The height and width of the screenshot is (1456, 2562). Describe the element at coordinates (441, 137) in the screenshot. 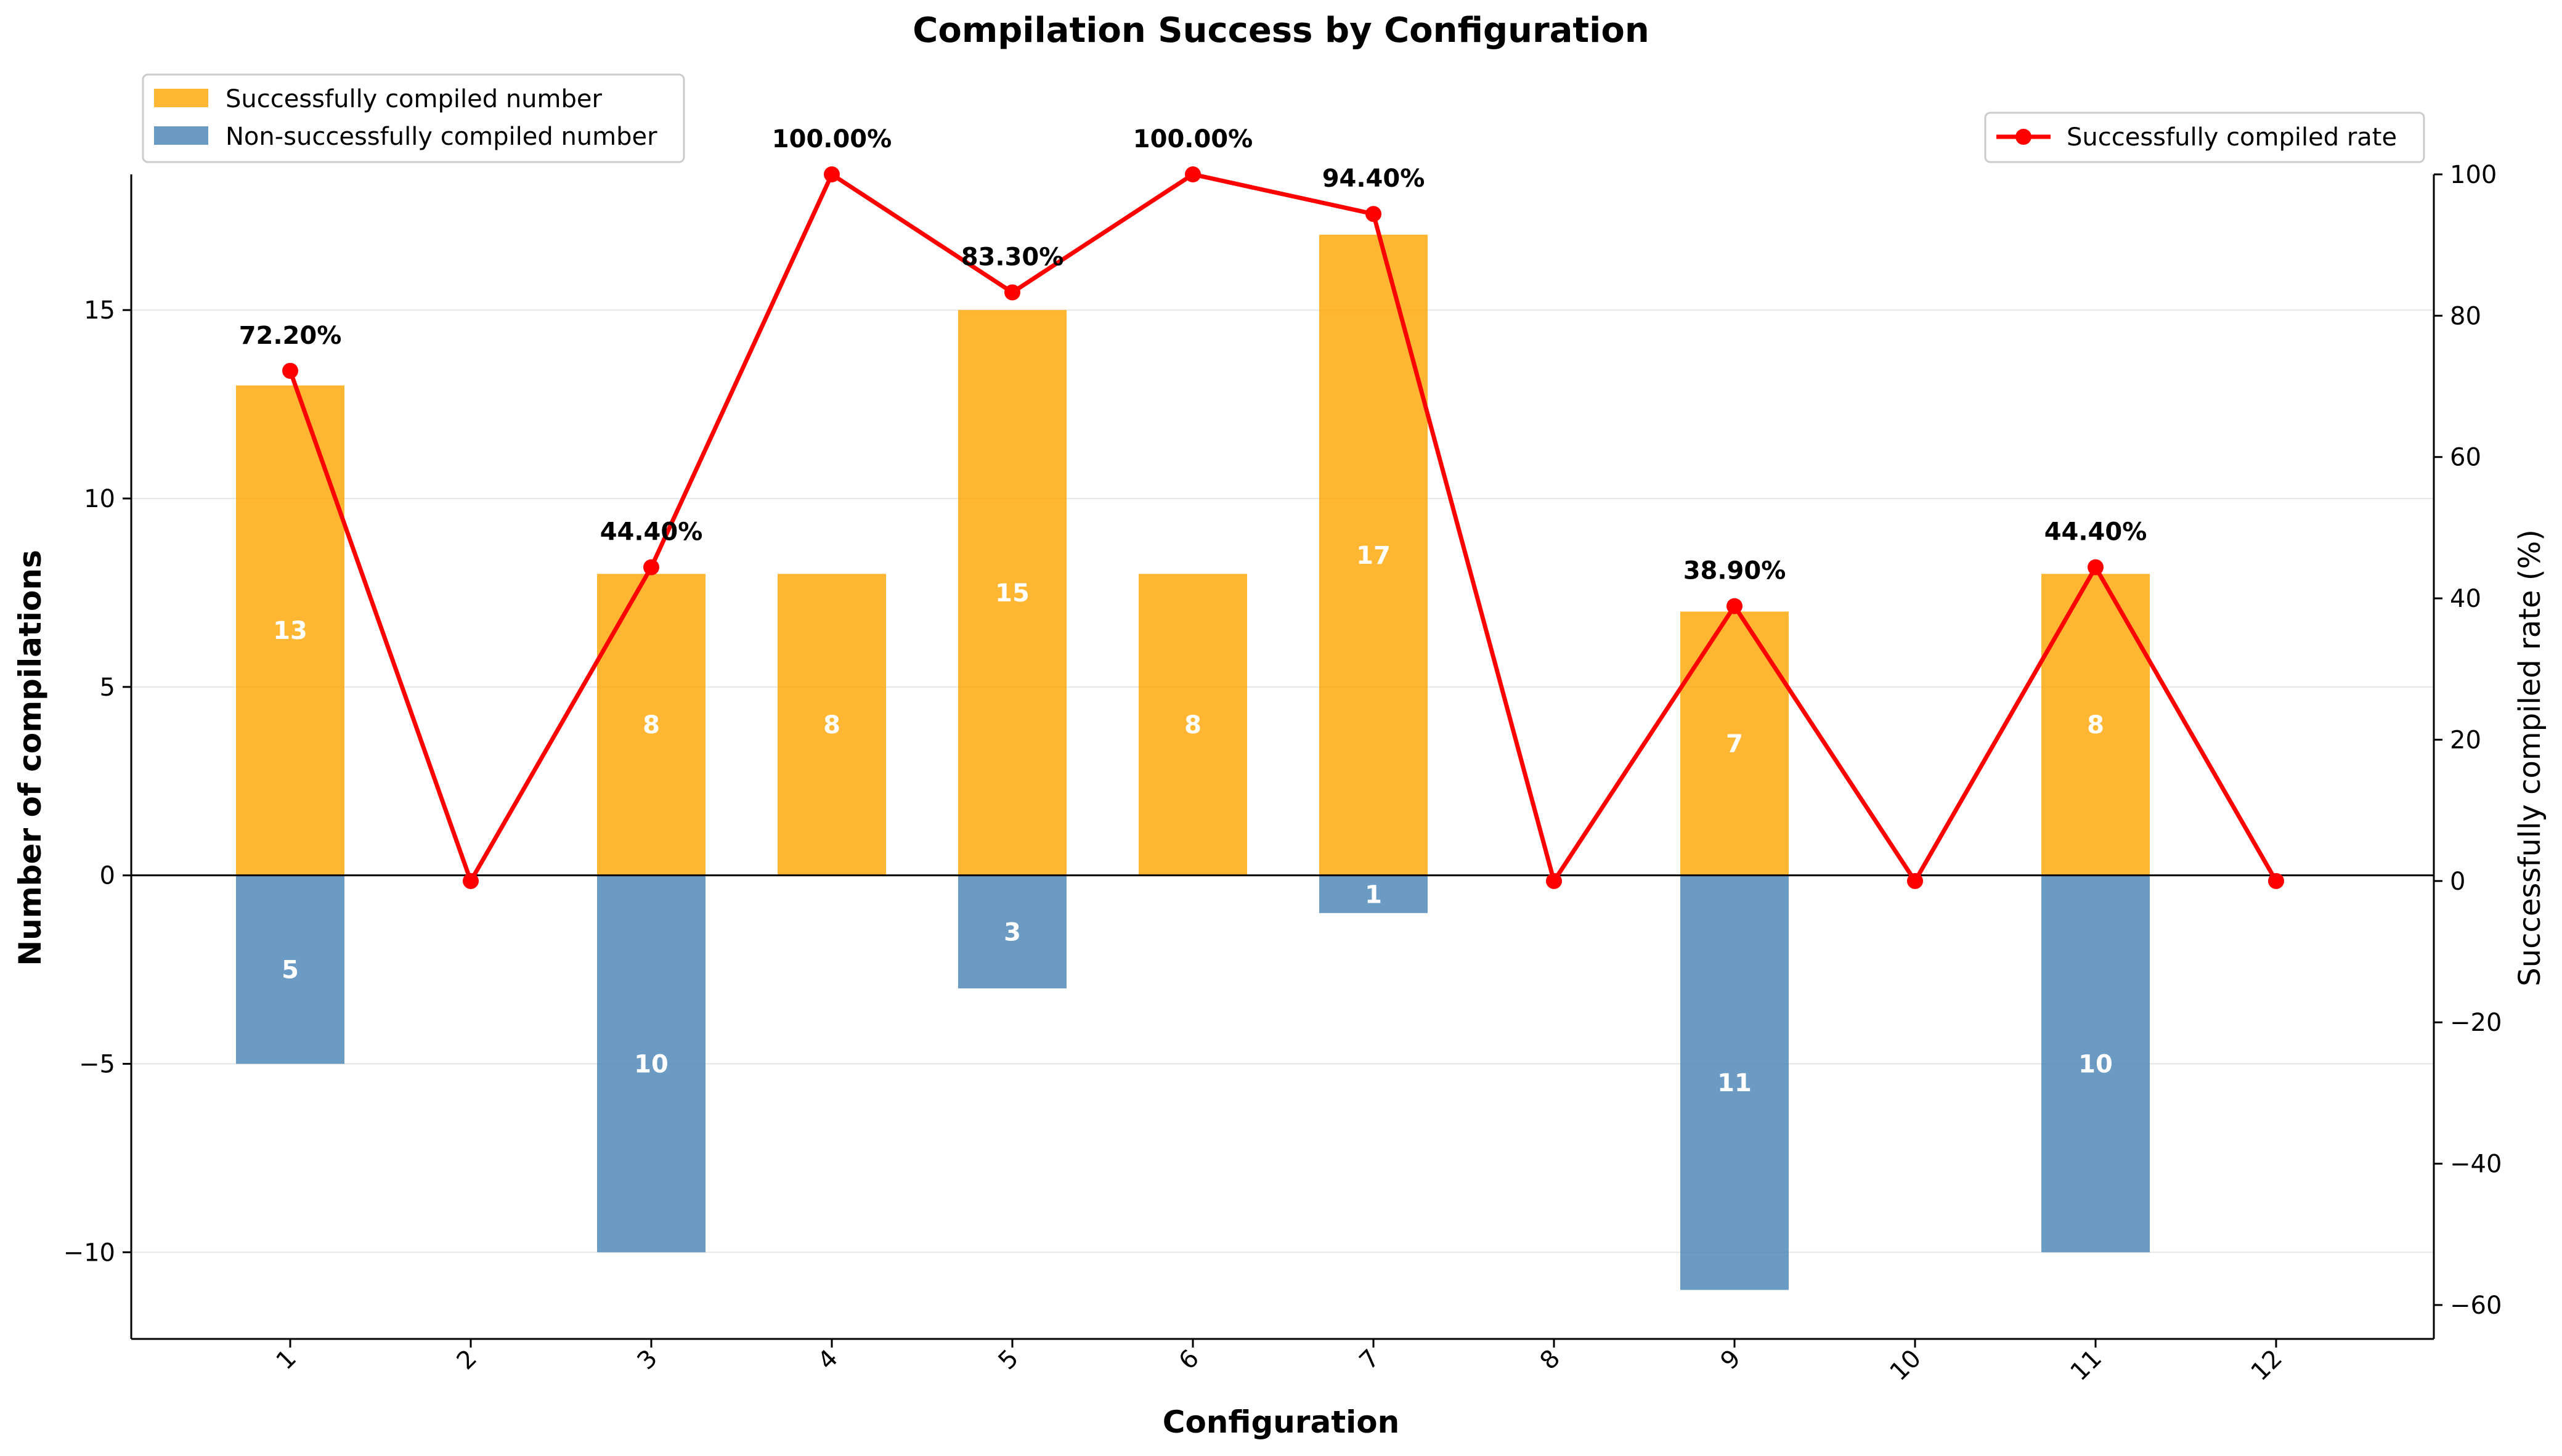

I see `legend-label-failure: Non-successfully compiled number` at that location.